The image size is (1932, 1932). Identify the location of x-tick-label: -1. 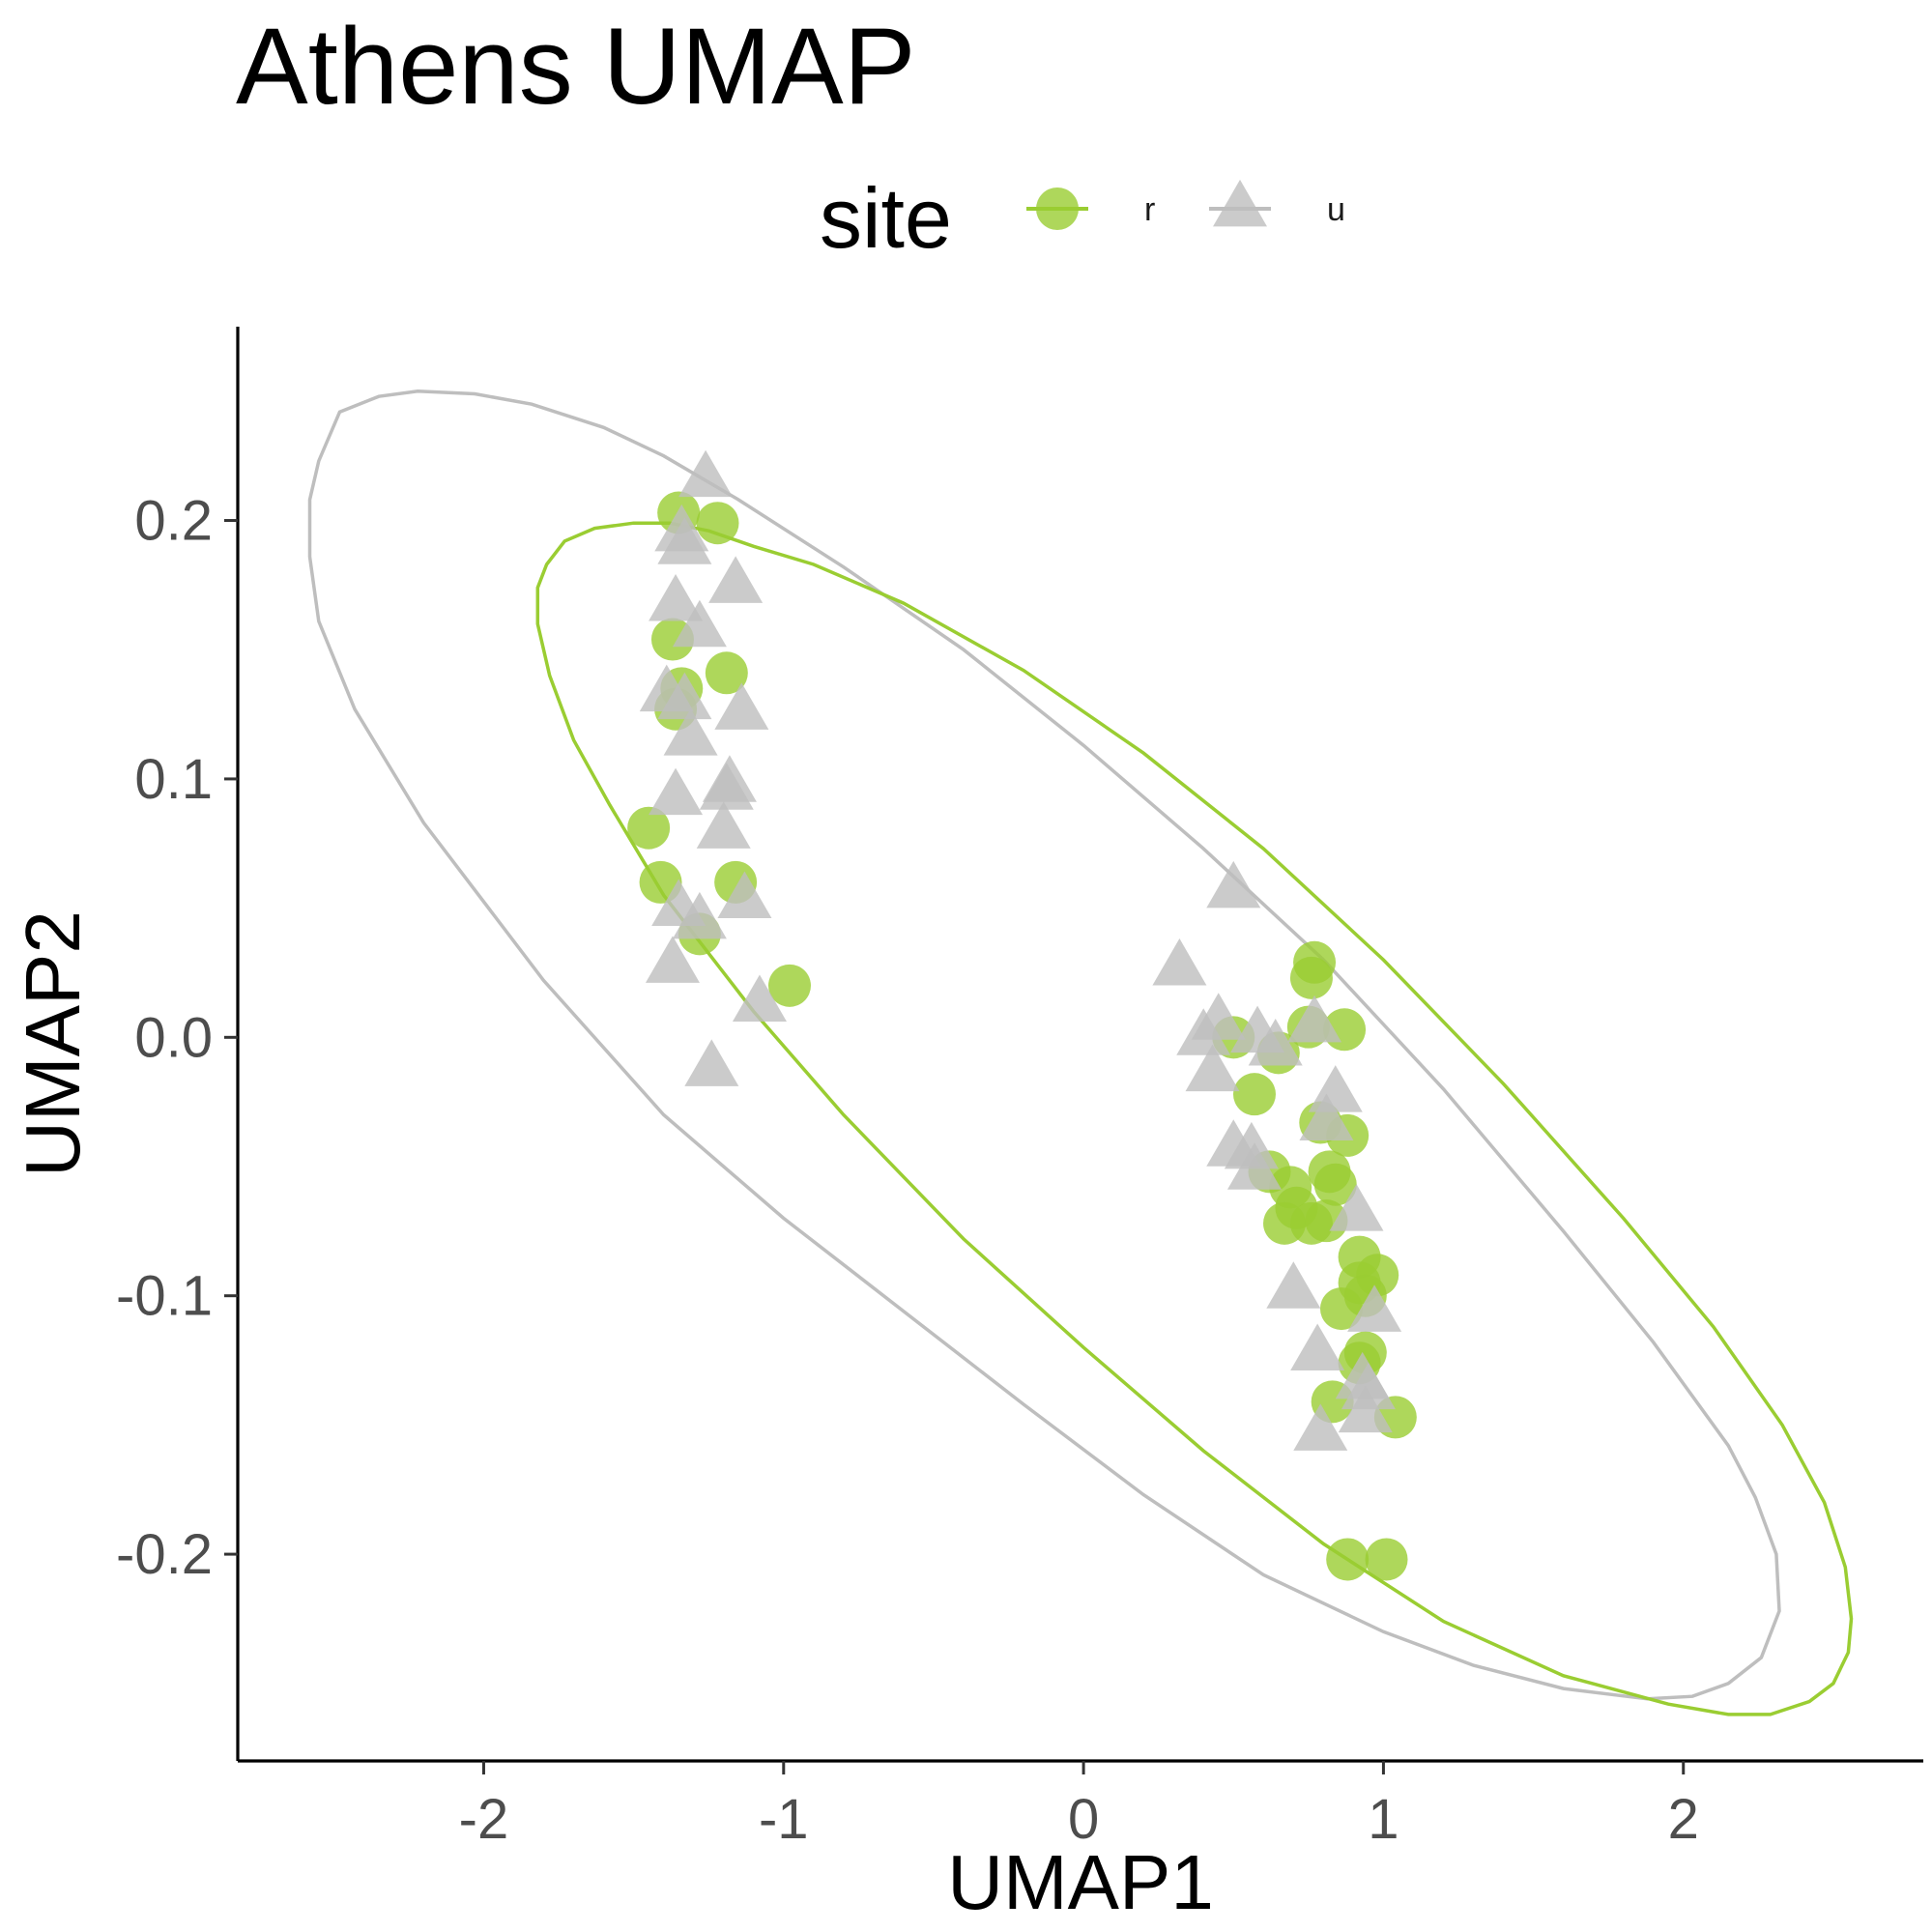
(784, 1819).